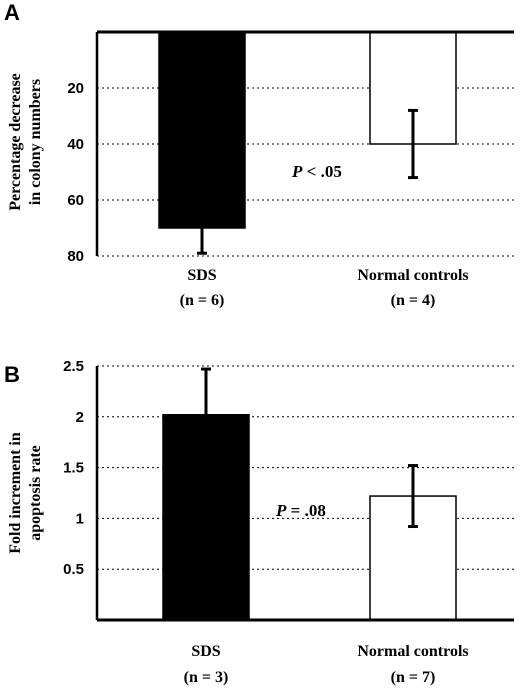 Image resolution: width=520 pixels, height=690 pixels. What do you see at coordinates (309, 448) in the screenshot?
I see `panel-b-error-bars` at bounding box center [309, 448].